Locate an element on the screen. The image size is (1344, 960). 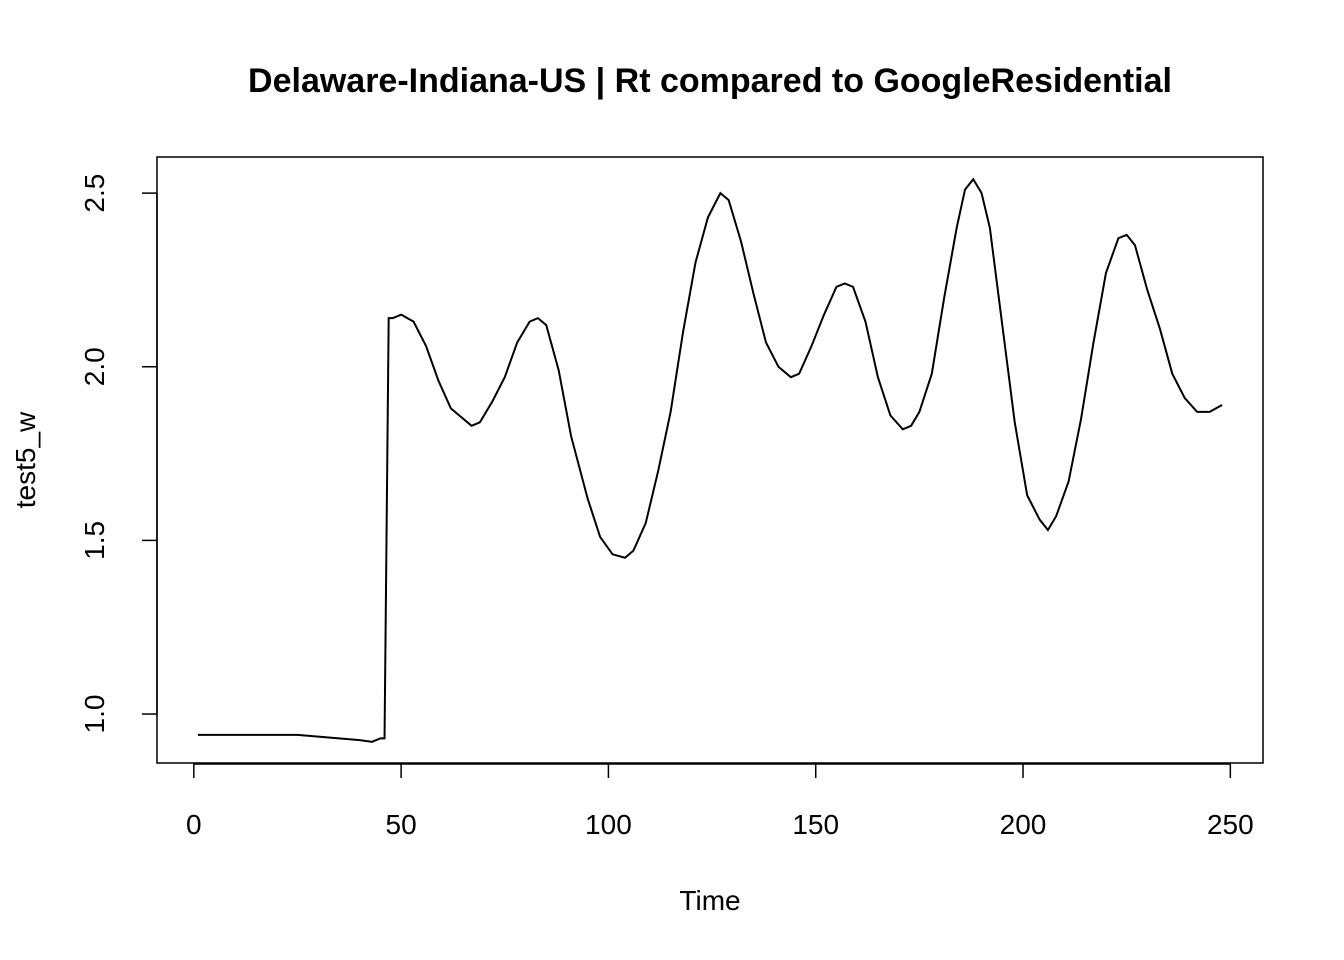
y-tick-label: 1.5 is located at coordinates (94, 540).